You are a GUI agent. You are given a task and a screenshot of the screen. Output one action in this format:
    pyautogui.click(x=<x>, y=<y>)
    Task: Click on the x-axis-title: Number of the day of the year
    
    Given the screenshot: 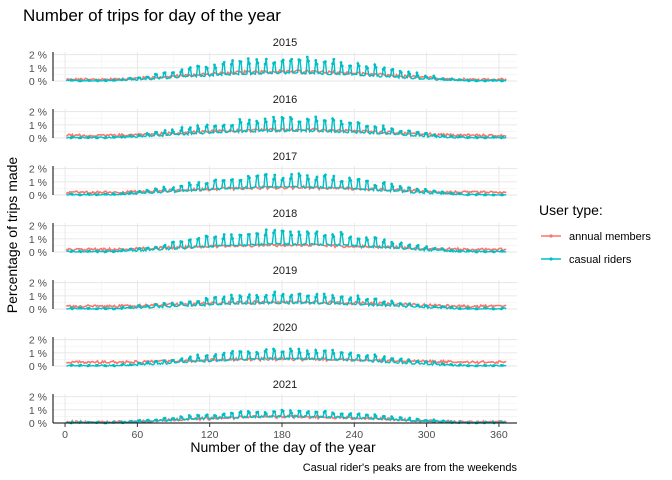 What is the action you would take?
    pyautogui.click(x=283, y=447)
    